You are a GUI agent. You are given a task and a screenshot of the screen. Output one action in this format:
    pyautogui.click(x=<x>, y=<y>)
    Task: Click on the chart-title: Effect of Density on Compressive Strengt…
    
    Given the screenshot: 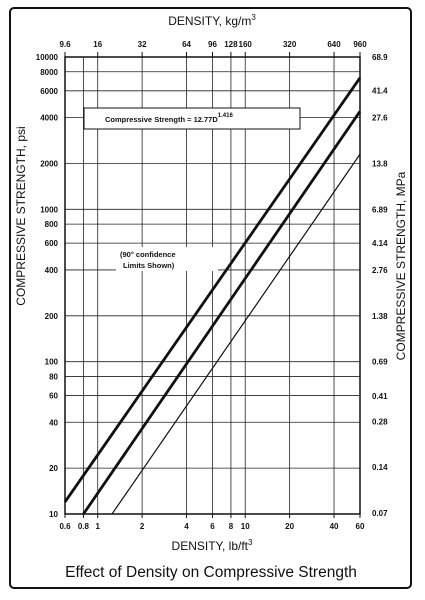 What is the action you would take?
    pyautogui.click(x=211, y=572)
    